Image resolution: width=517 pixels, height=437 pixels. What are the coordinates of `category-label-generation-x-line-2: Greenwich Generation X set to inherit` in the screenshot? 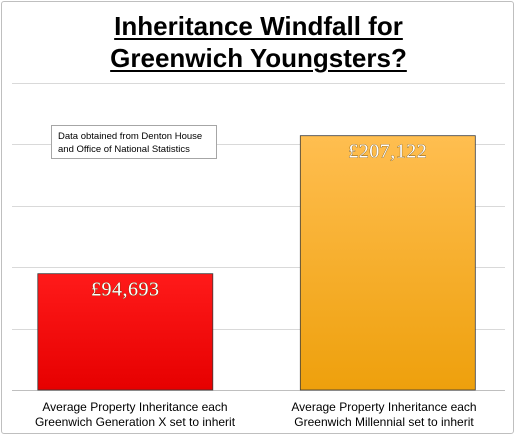 It's located at (135, 422).